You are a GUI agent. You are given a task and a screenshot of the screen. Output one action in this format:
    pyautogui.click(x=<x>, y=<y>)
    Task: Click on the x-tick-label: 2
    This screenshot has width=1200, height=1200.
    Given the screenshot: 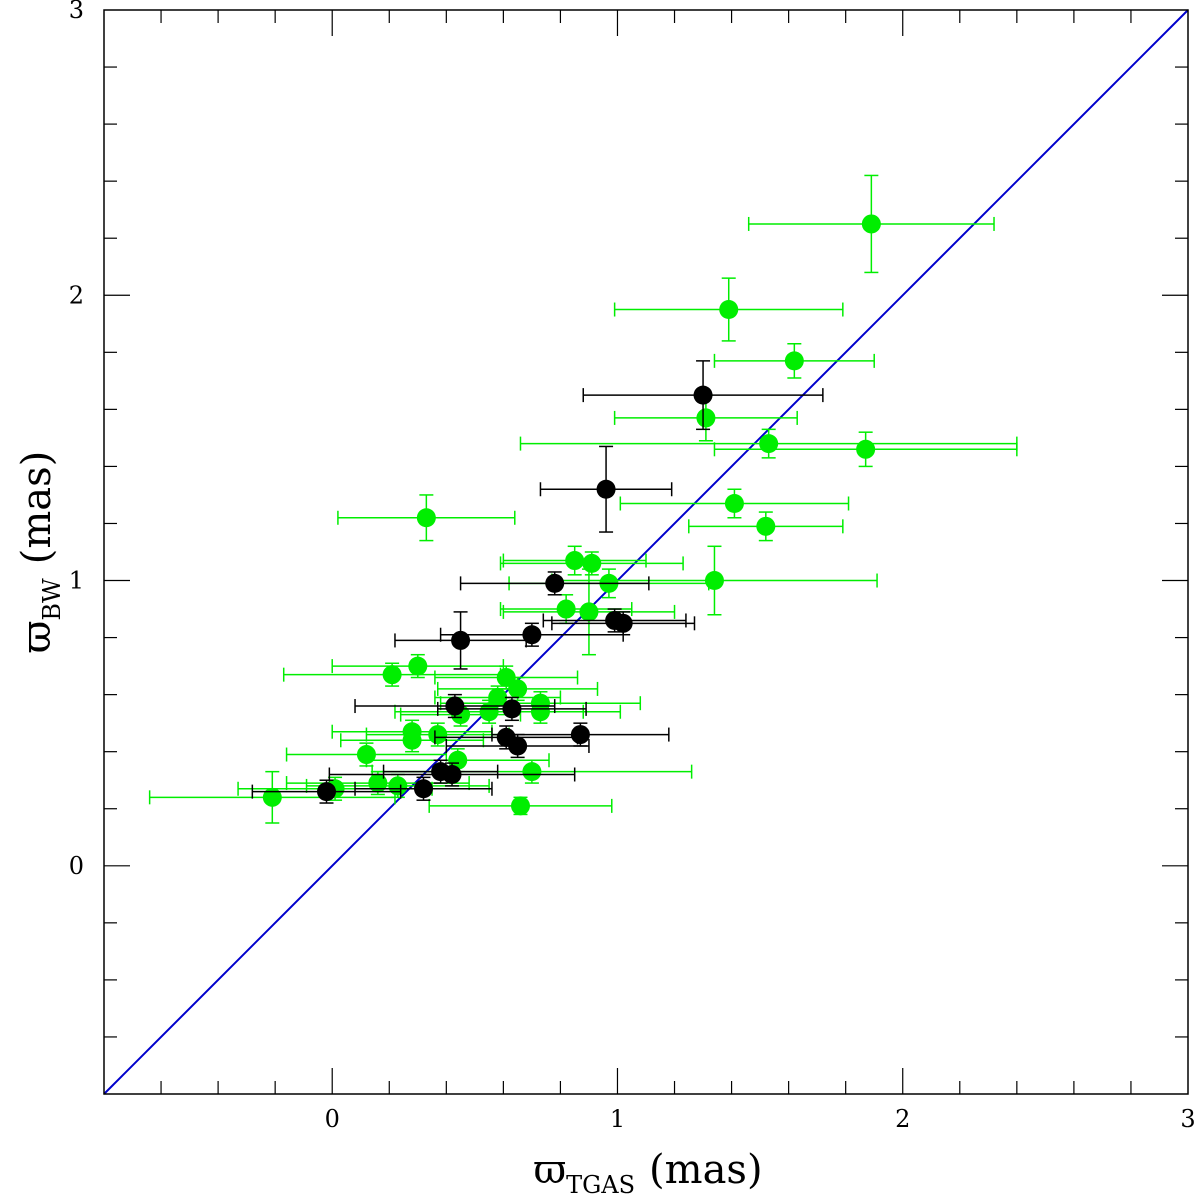 What is the action you would take?
    pyautogui.click(x=902, y=1119)
    